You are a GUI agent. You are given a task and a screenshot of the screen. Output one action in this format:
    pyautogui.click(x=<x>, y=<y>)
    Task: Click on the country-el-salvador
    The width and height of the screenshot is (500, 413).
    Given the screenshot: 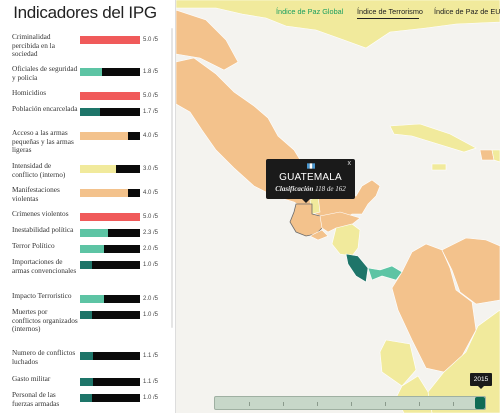 What is the action you would take?
    pyautogui.click(x=319, y=235)
    